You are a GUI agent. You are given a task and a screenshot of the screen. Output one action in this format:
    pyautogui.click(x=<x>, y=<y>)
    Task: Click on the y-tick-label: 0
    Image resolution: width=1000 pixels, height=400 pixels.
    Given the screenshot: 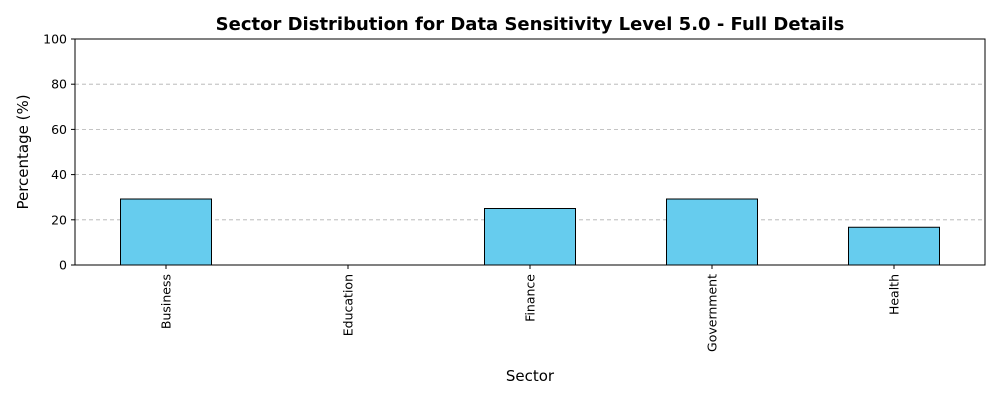 What is the action you would take?
    pyautogui.click(x=63, y=265)
    